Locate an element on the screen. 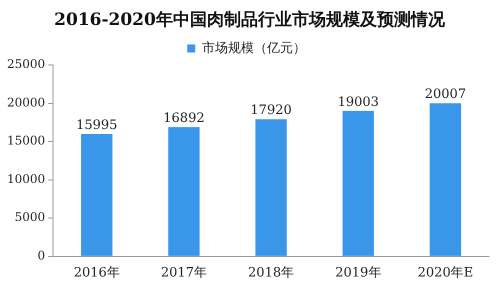  x-tick-label: 2018年 is located at coordinates (271, 273).